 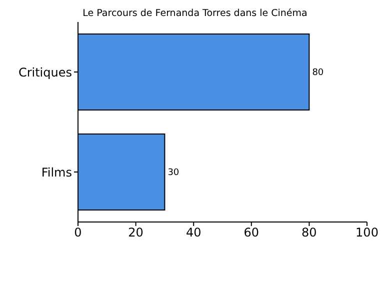 I want to click on data-label: 30, so click(x=174, y=173).